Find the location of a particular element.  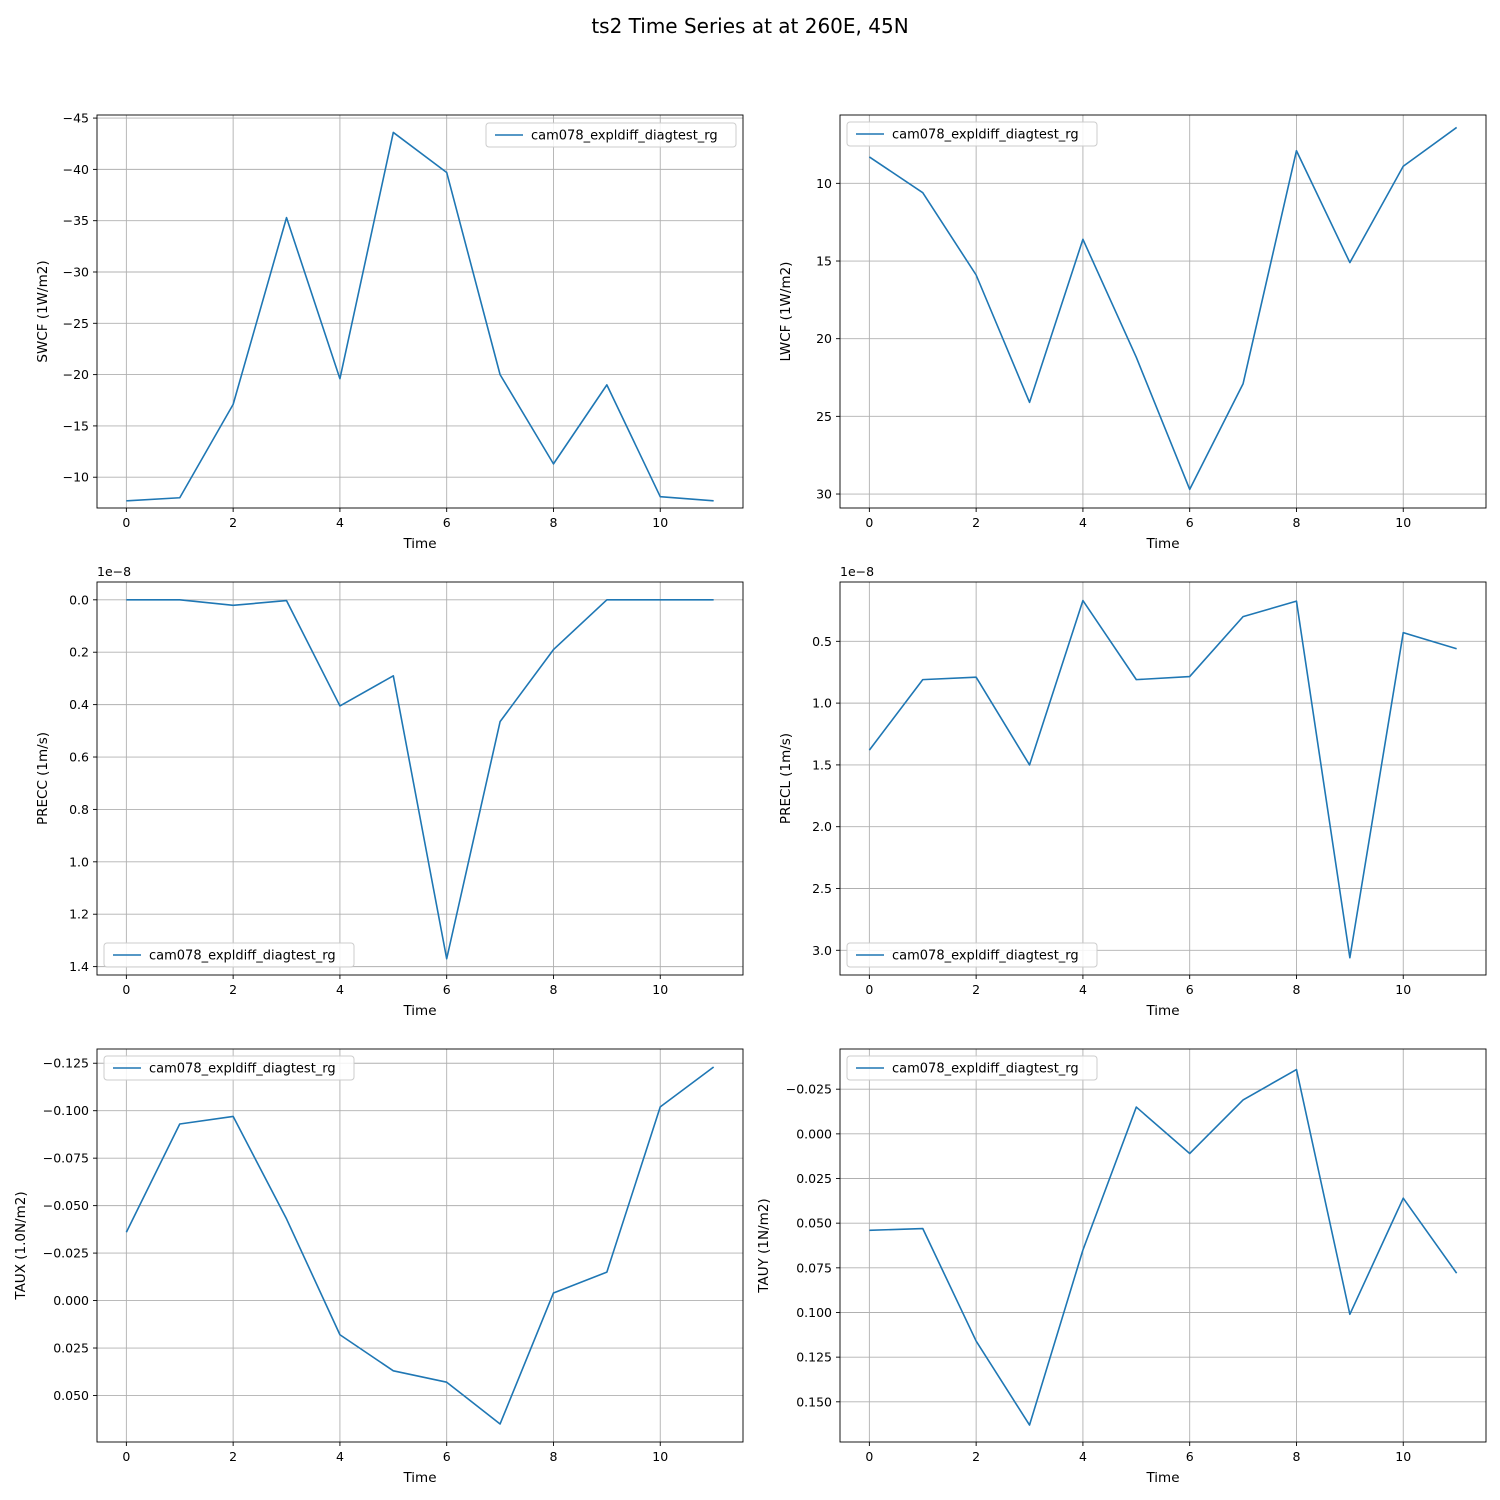

y-tick-label: 20 is located at coordinates (824, 338).